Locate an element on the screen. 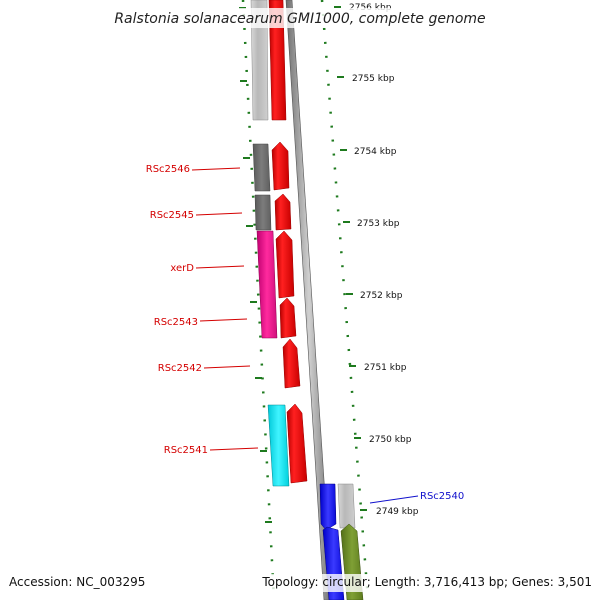 This screenshot has height=600, width=600. leader-xerd is located at coordinates (220, 267).